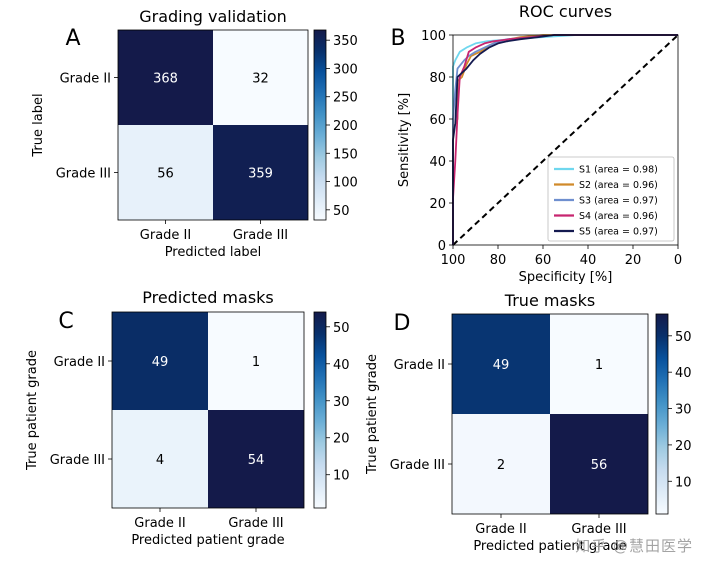 This screenshot has width=707, height=568. I want to click on reference-line, so click(565, 140).